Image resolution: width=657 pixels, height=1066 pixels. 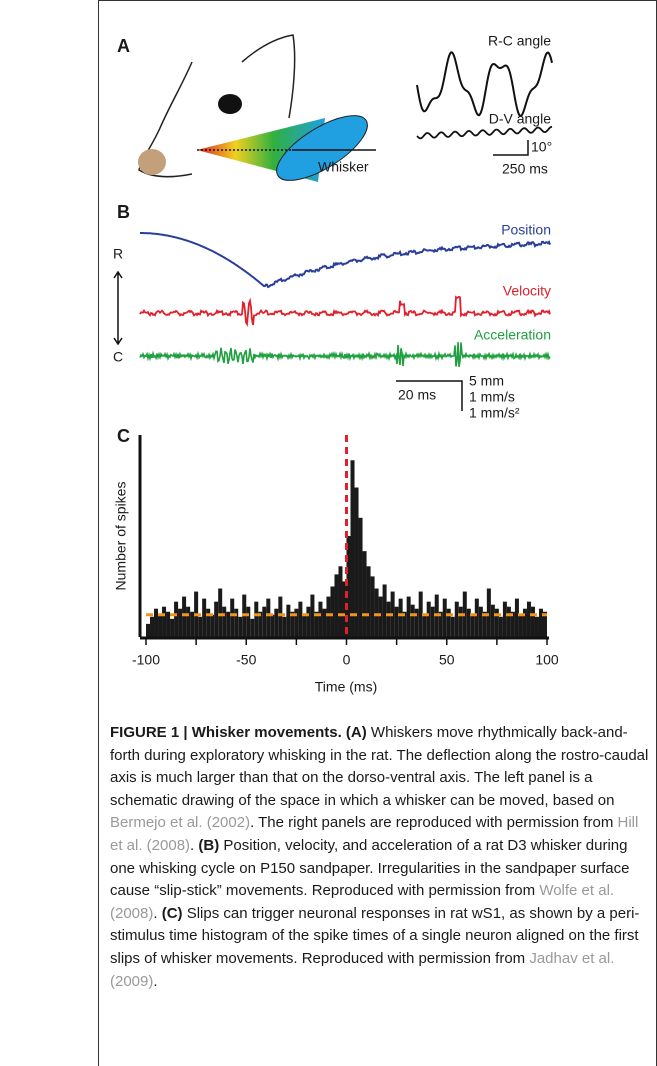 I want to click on direction-label: C, so click(x=118, y=357).